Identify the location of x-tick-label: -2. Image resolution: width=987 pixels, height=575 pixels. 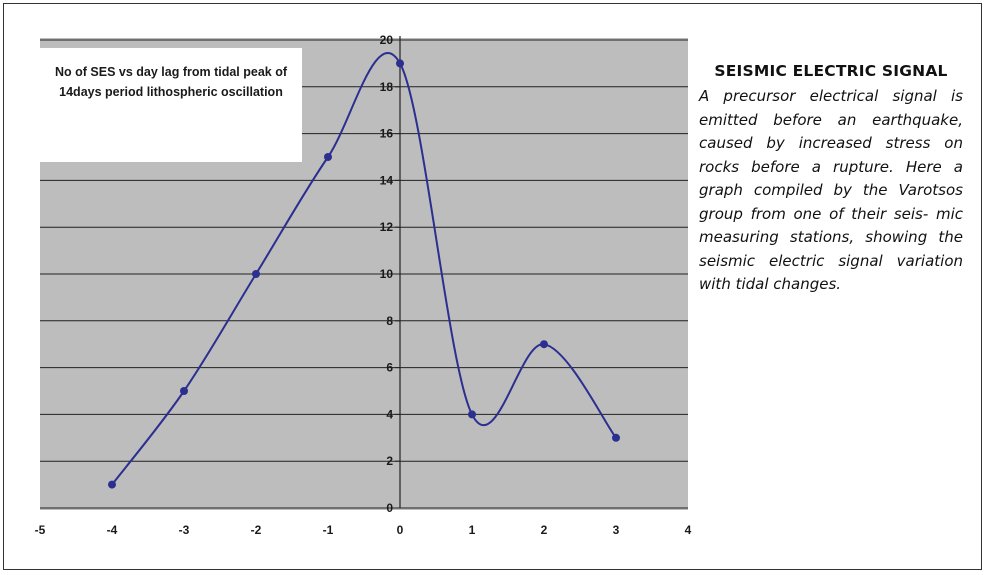
(256, 530).